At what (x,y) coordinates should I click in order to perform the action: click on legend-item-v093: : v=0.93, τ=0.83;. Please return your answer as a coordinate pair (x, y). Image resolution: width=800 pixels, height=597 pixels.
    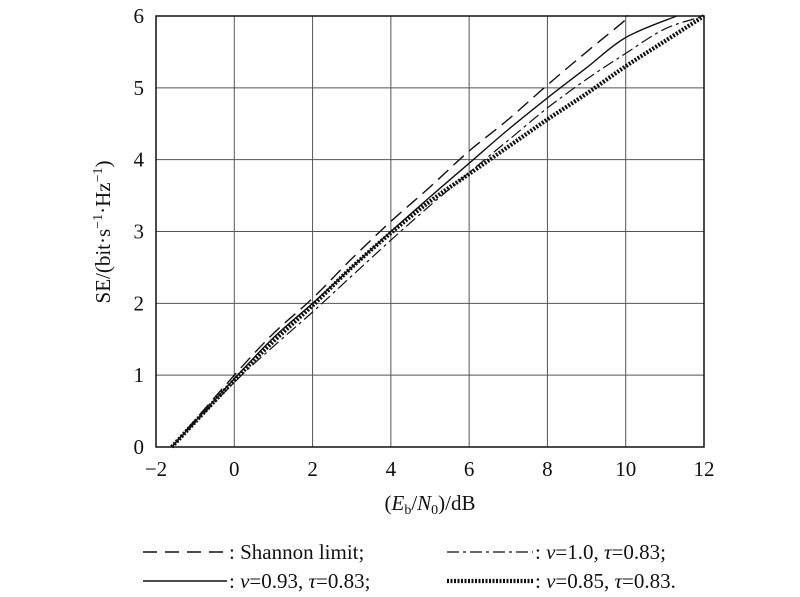
    Looking at the image, I should click on (255, 581).